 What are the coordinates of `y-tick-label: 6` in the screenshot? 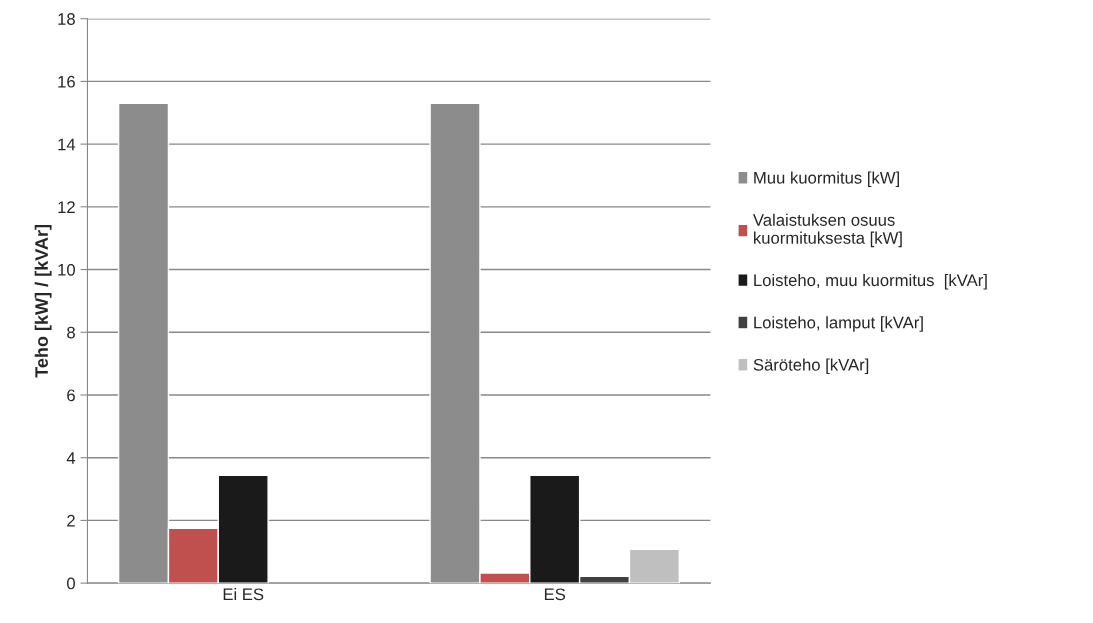 It's located at (71, 395).